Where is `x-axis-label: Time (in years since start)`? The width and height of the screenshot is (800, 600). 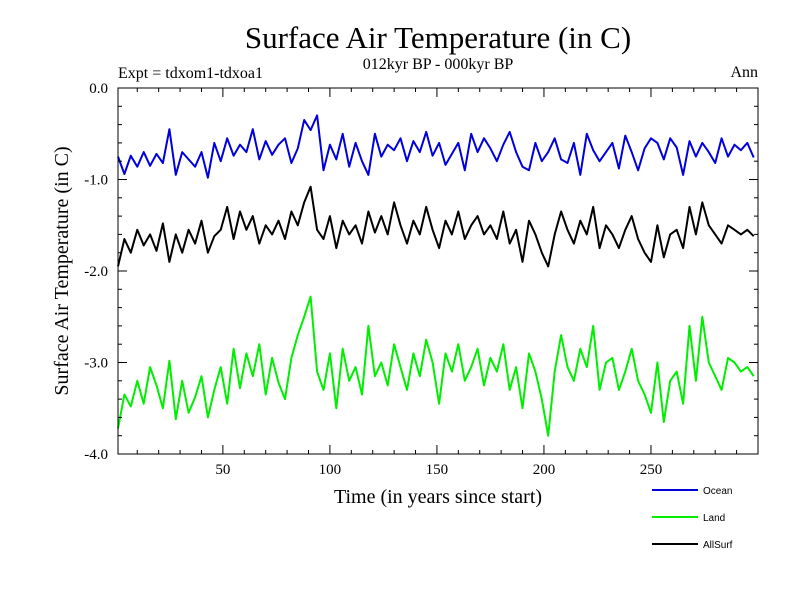
x-axis-label: Time (in years since start) is located at coordinates (438, 497).